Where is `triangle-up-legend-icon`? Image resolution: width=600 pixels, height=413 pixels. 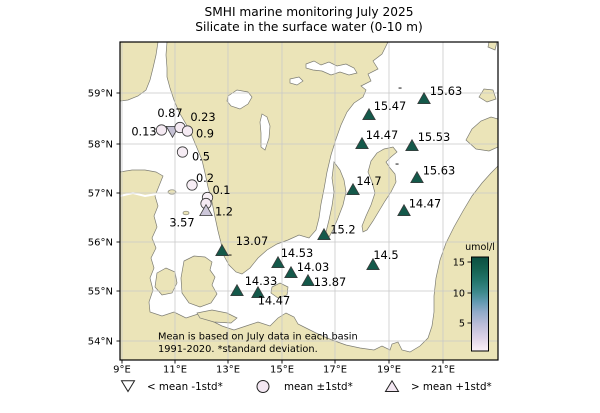
triangle-up-legend-icon is located at coordinates (392, 385).